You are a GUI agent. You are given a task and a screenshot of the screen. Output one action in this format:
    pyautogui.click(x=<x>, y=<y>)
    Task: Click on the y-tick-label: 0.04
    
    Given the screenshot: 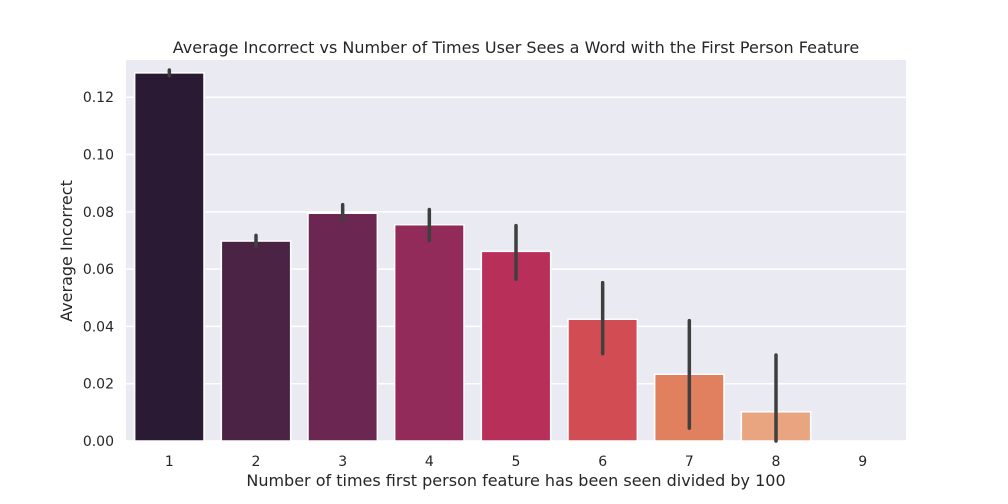 What is the action you would take?
    pyautogui.click(x=98, y=327)
    